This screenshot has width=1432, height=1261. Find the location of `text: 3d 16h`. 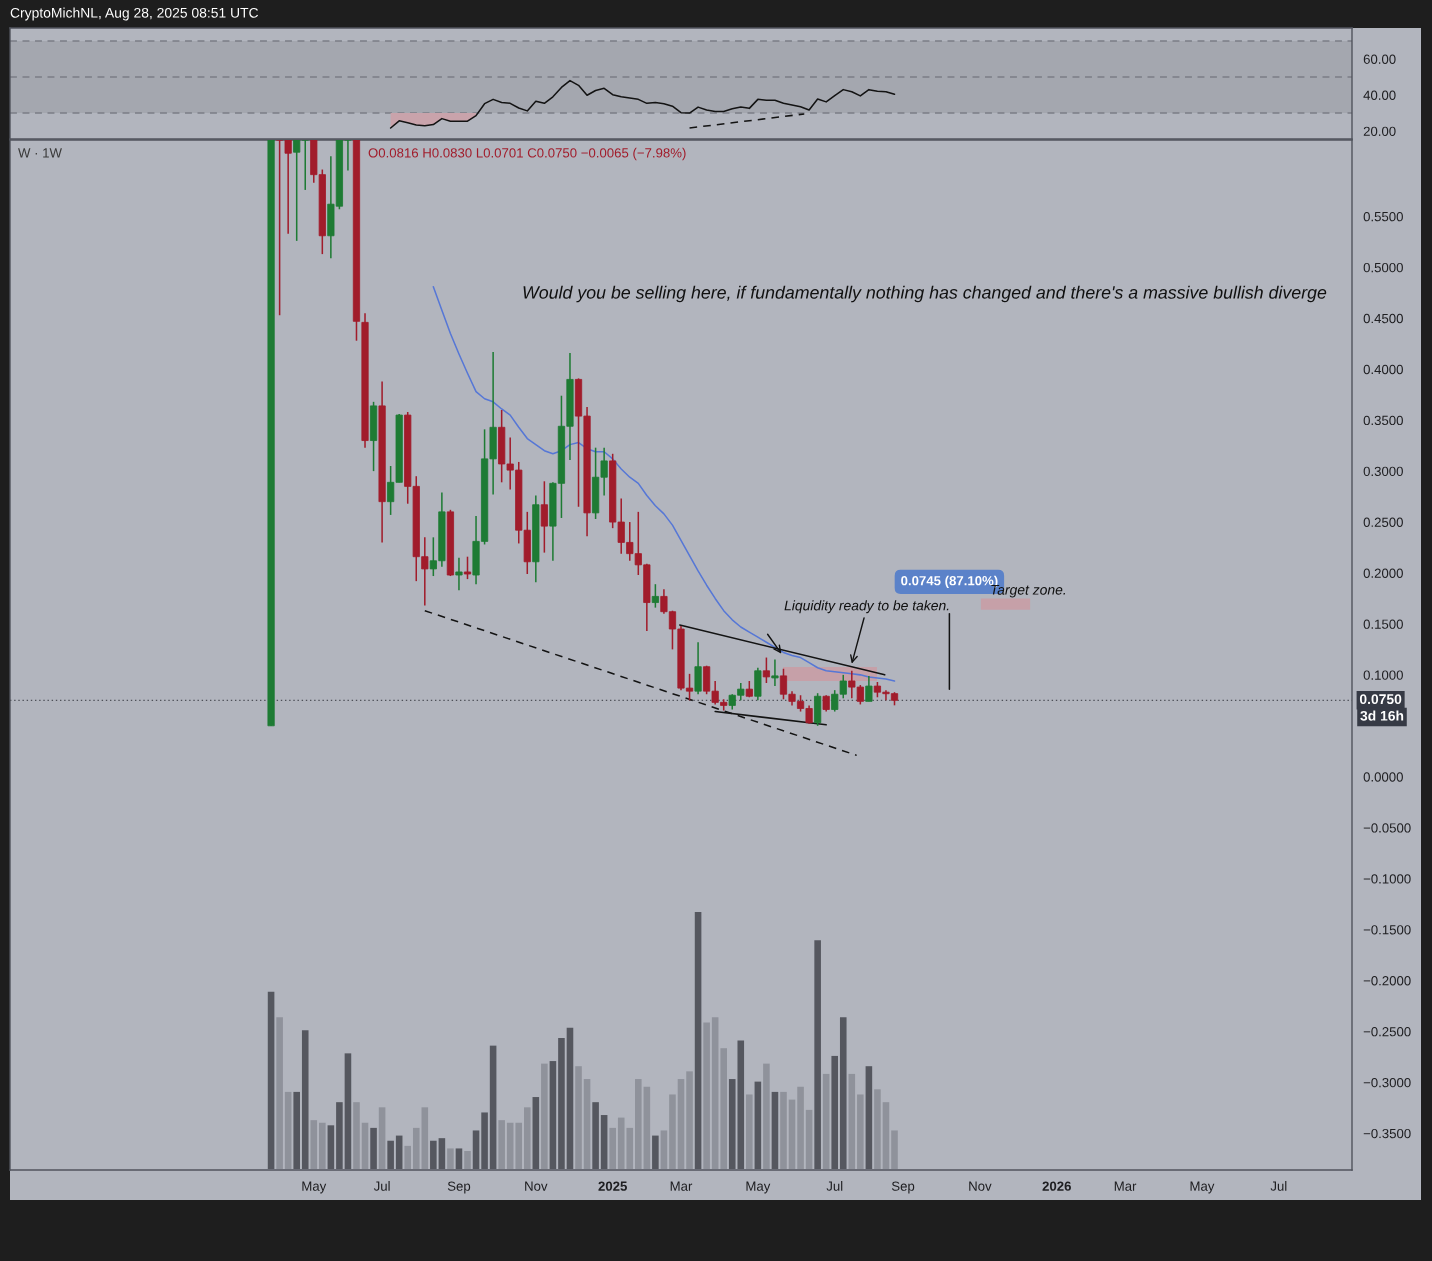

text: 3d 16h is located at coordinates (1382, 715).